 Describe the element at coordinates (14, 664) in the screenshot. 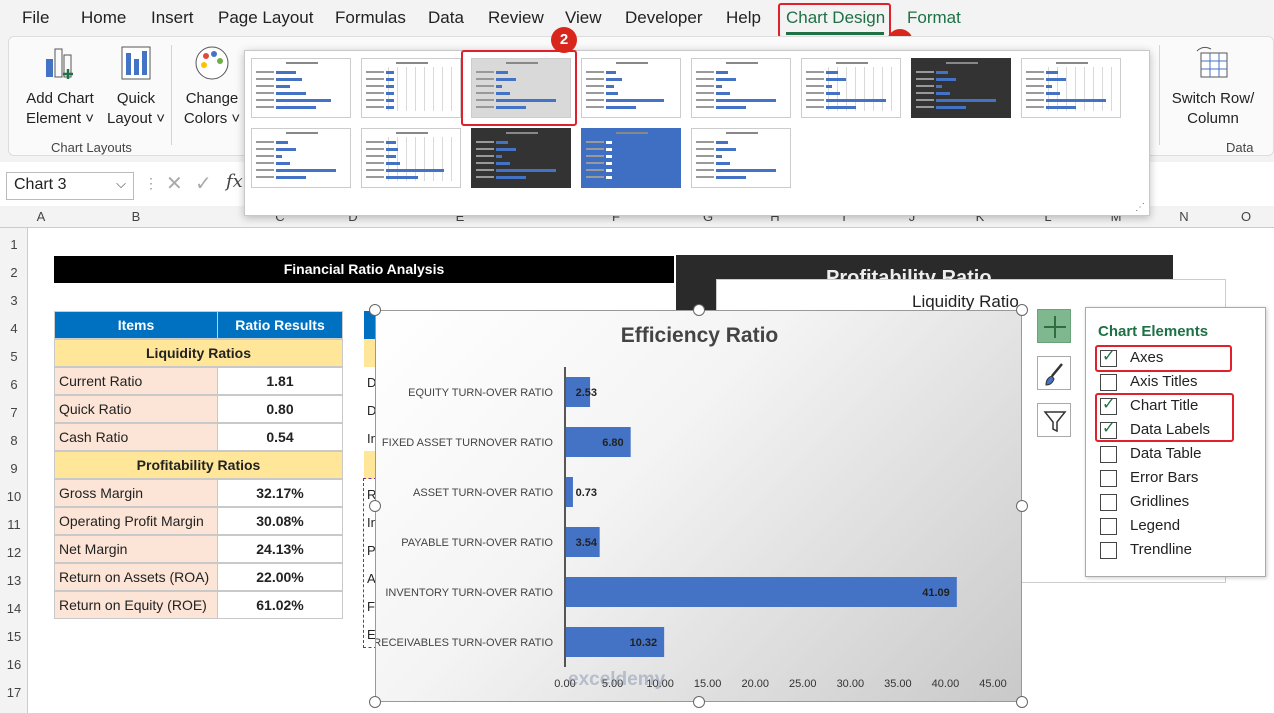

I see `row-header: 16` at that location.